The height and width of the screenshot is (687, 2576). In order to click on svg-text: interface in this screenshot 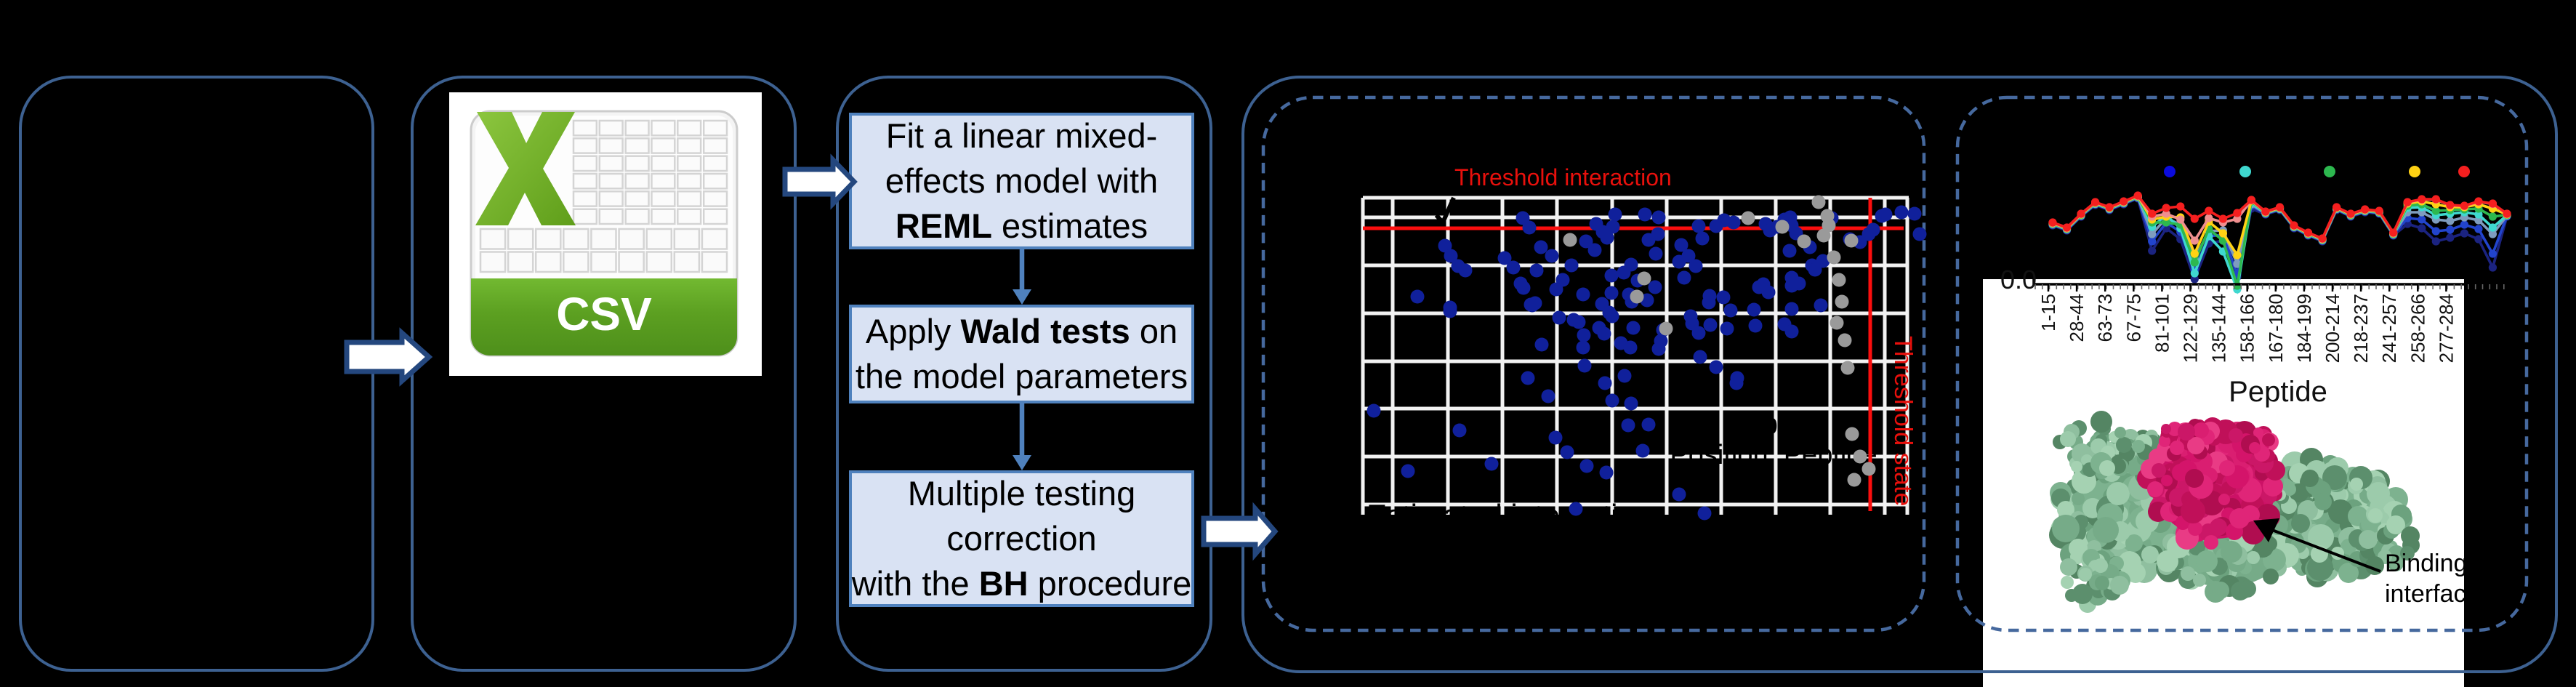, I will do `click(2424, 594)`.